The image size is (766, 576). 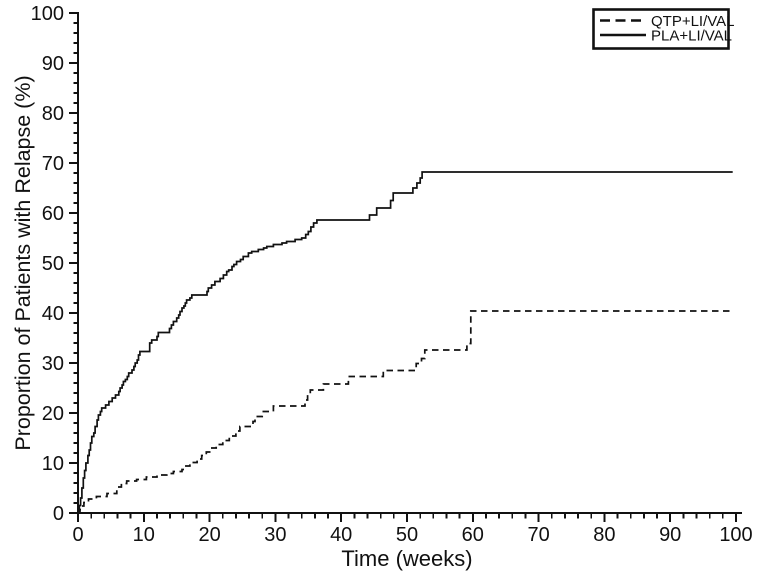 I want to click on y-tick-label-0: 0, so click(x=58, y=514).